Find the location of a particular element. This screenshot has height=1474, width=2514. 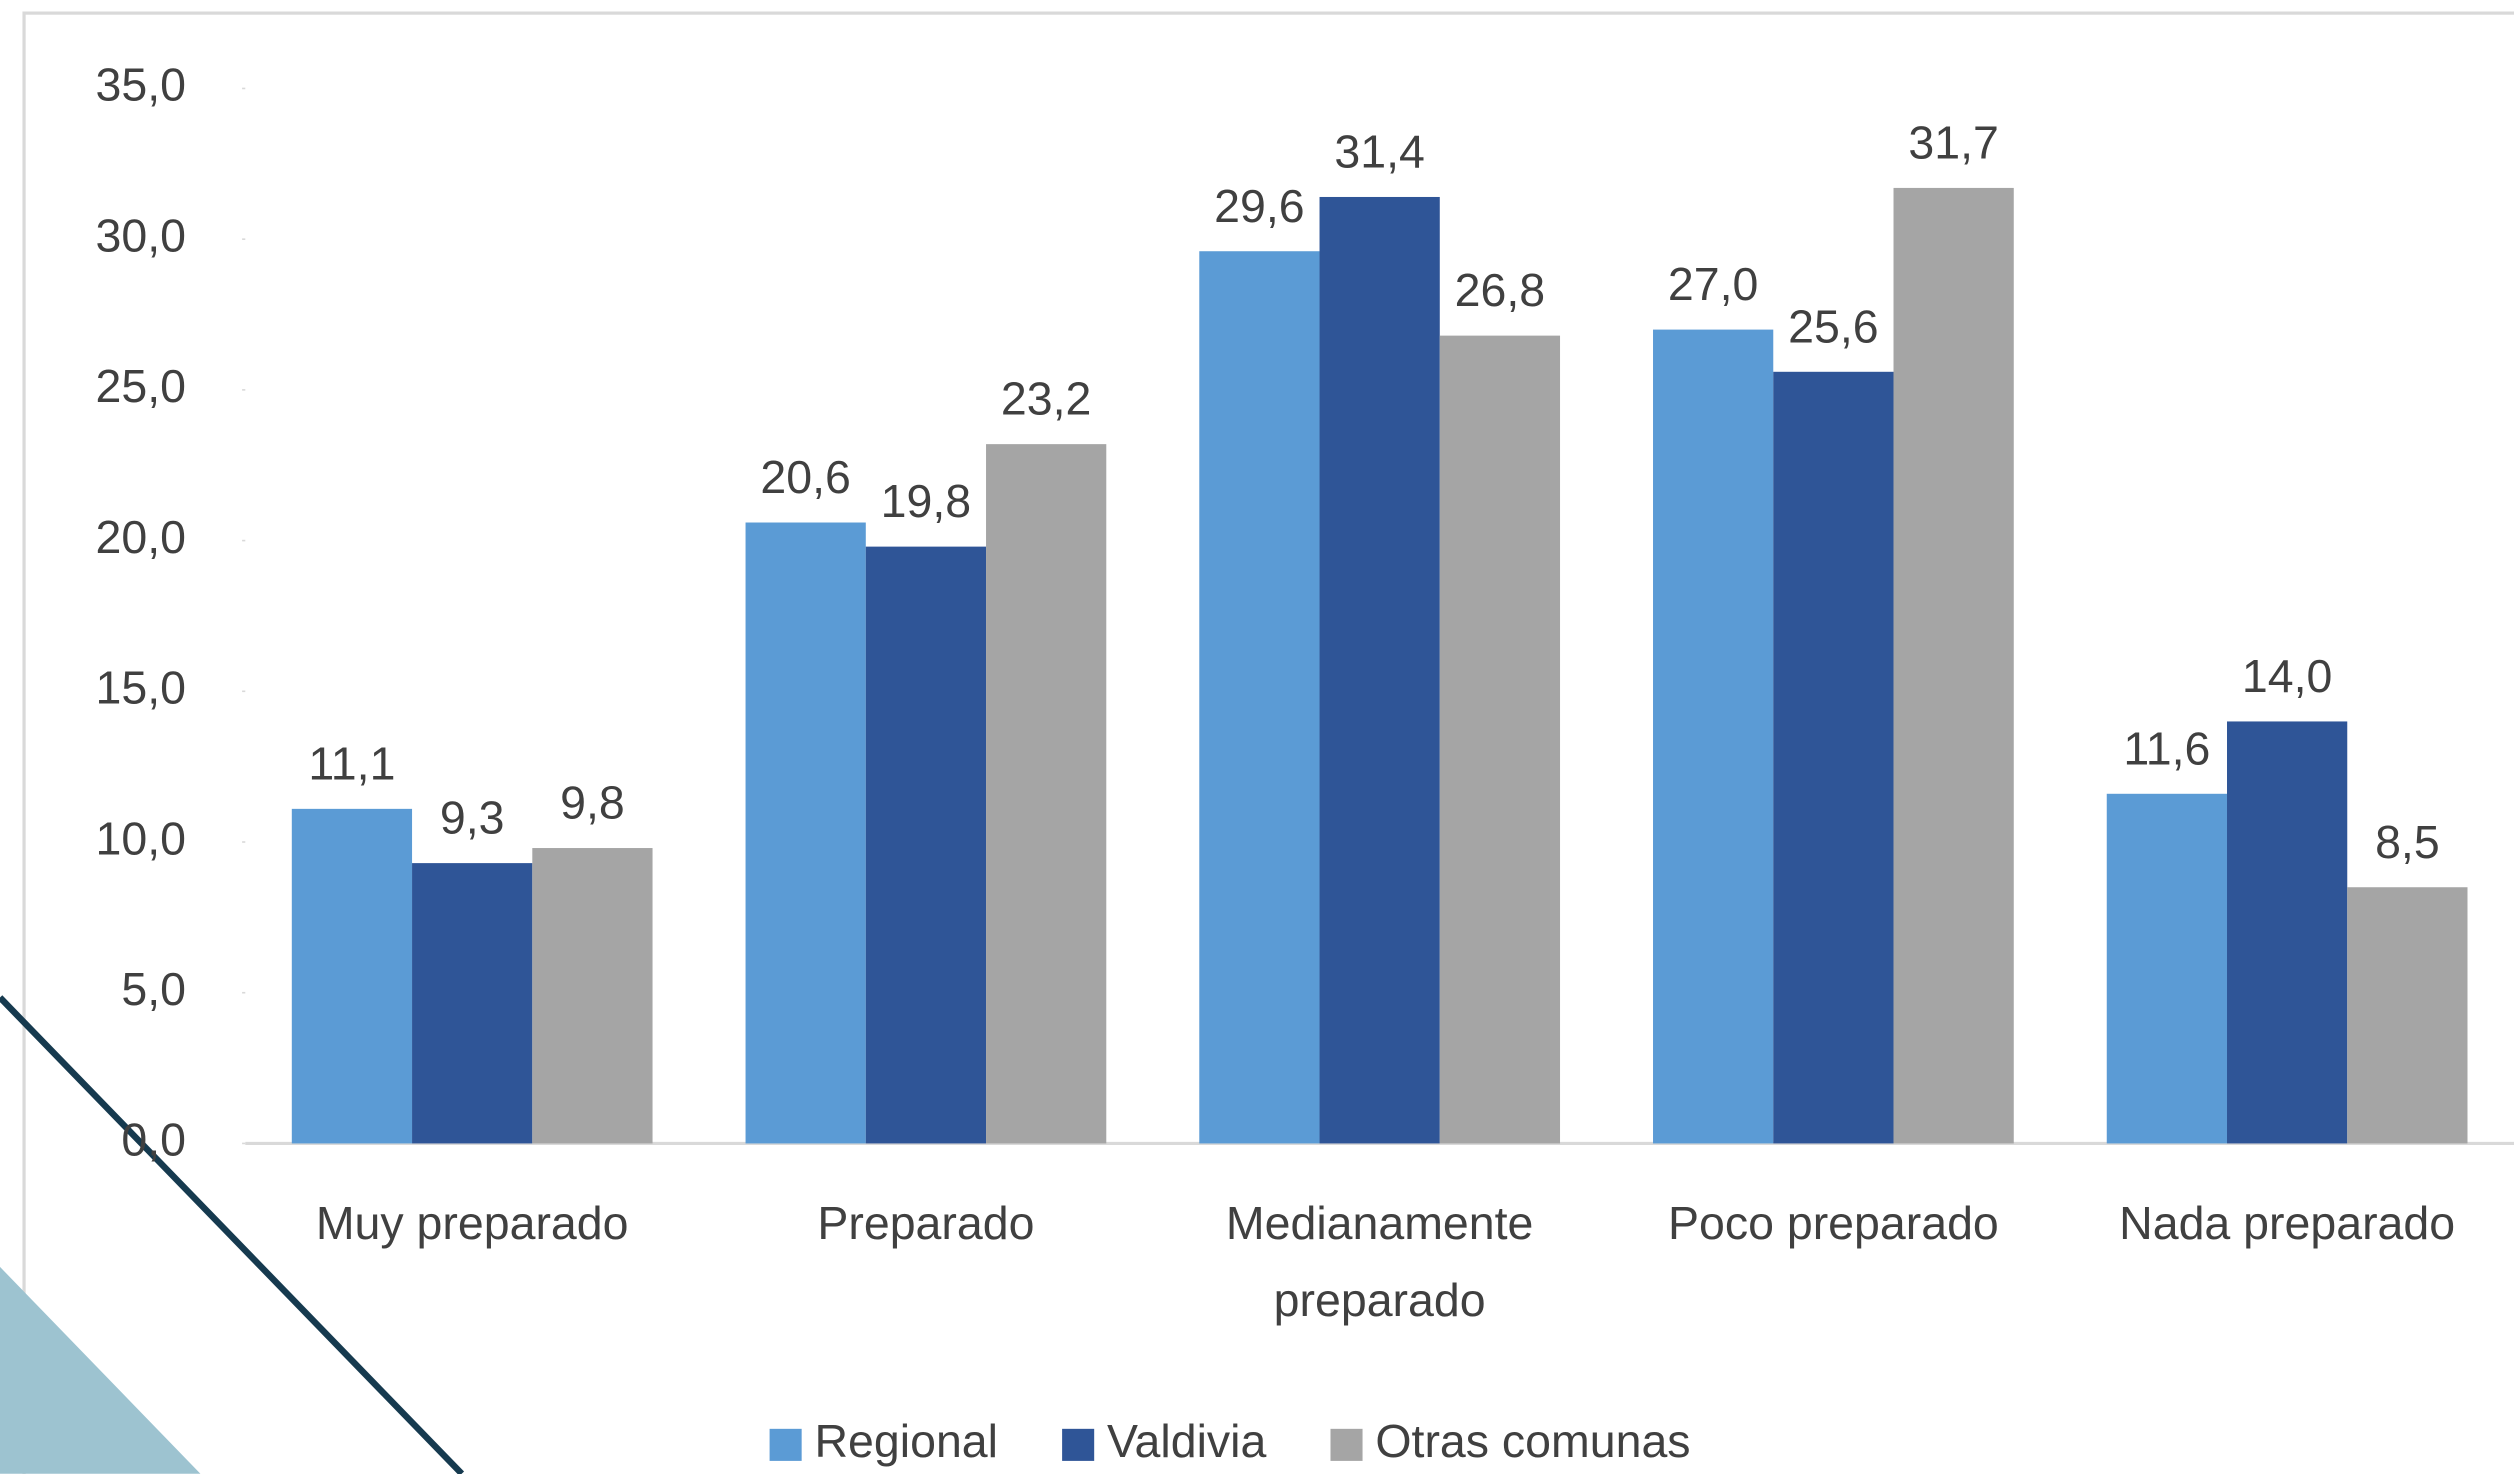

data-label: 8,5 is located at coordinates (2407, 842).